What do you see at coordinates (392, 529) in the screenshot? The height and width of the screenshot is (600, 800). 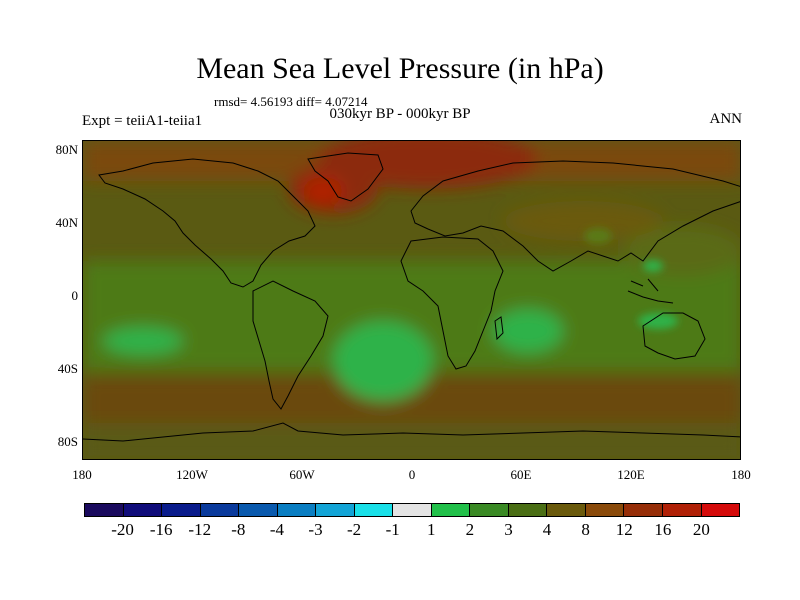 I see `colorbar-label: -1` at bounding box center [392, 529].